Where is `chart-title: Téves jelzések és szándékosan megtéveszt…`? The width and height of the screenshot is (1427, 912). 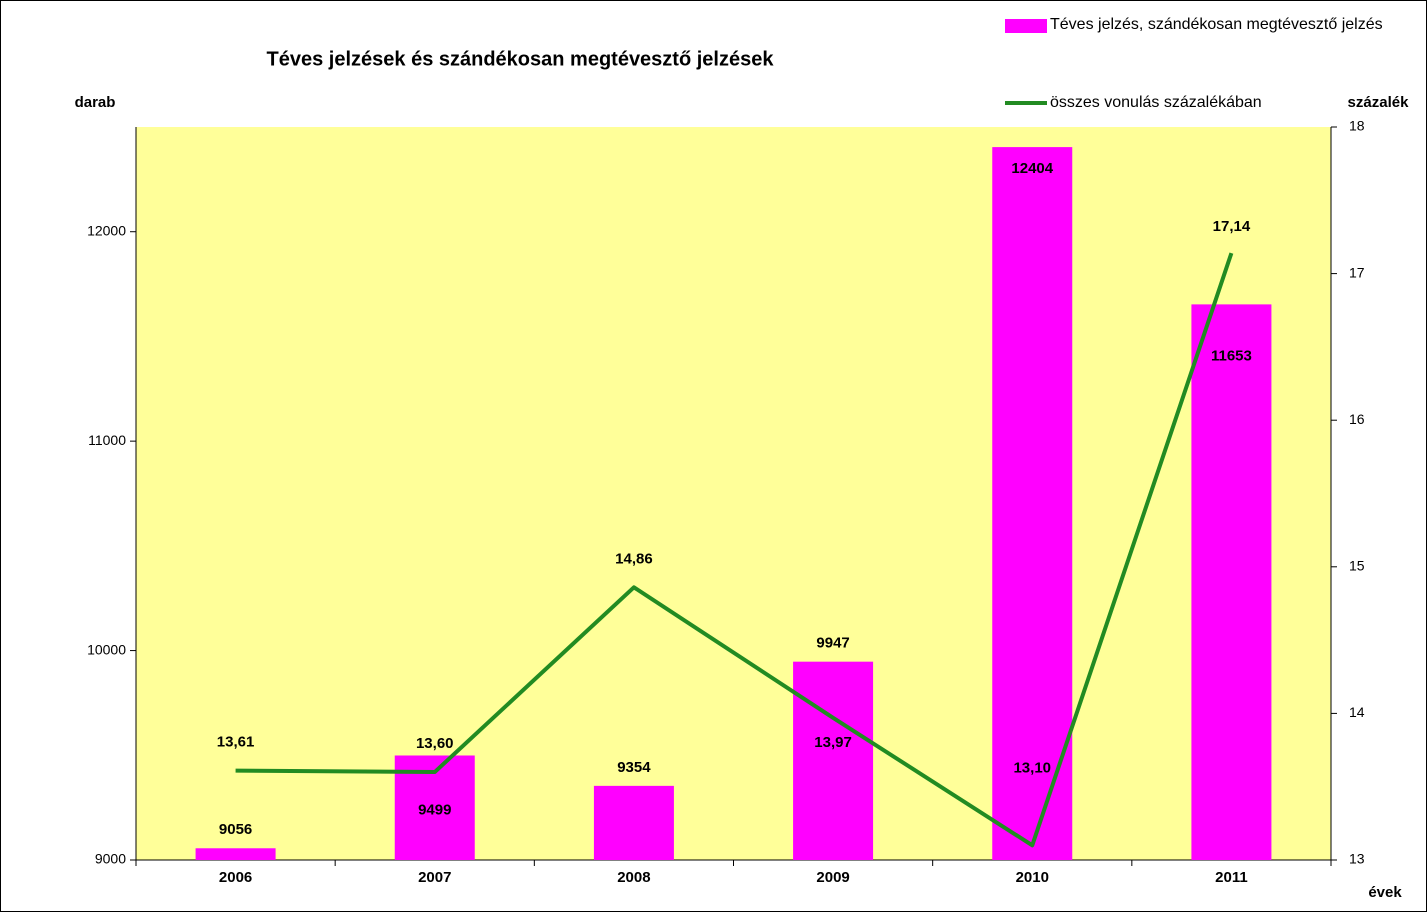 chart-title: Téves jelzések és szándékosan megtéveszt… is located at coordinates (521, 59).